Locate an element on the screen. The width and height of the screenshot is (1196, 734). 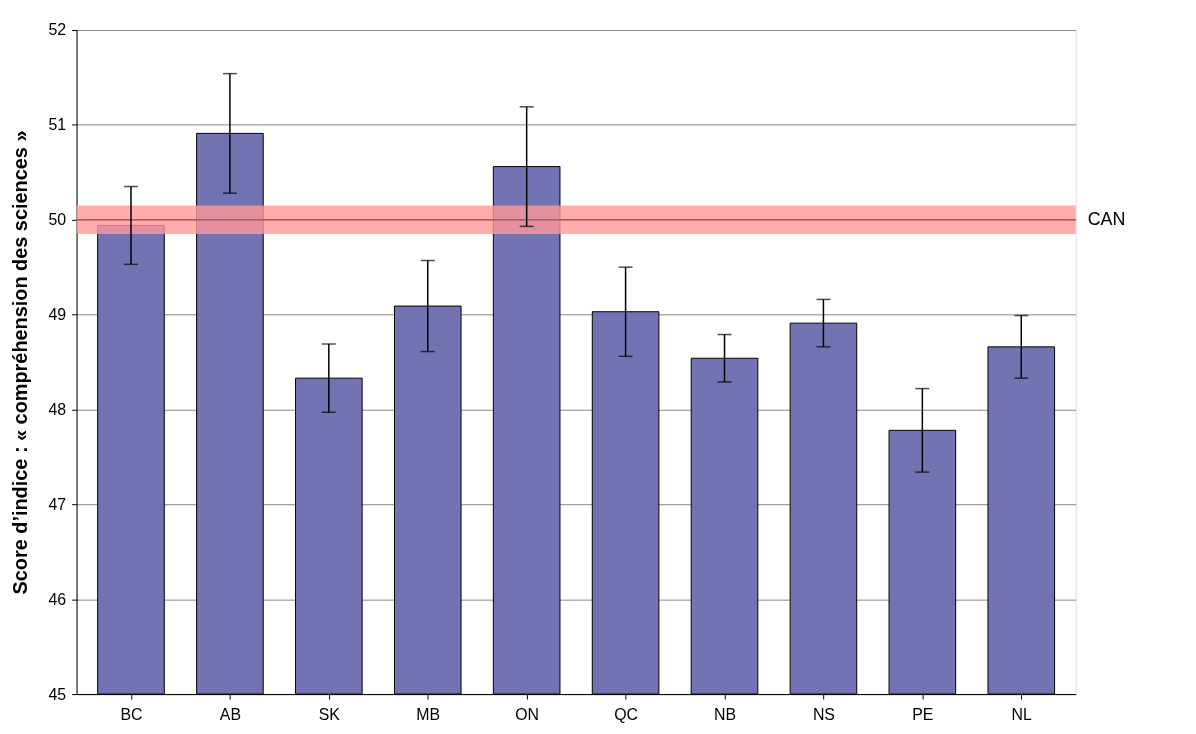
y-tick-label: 49 is located at coordinates (57, 315).